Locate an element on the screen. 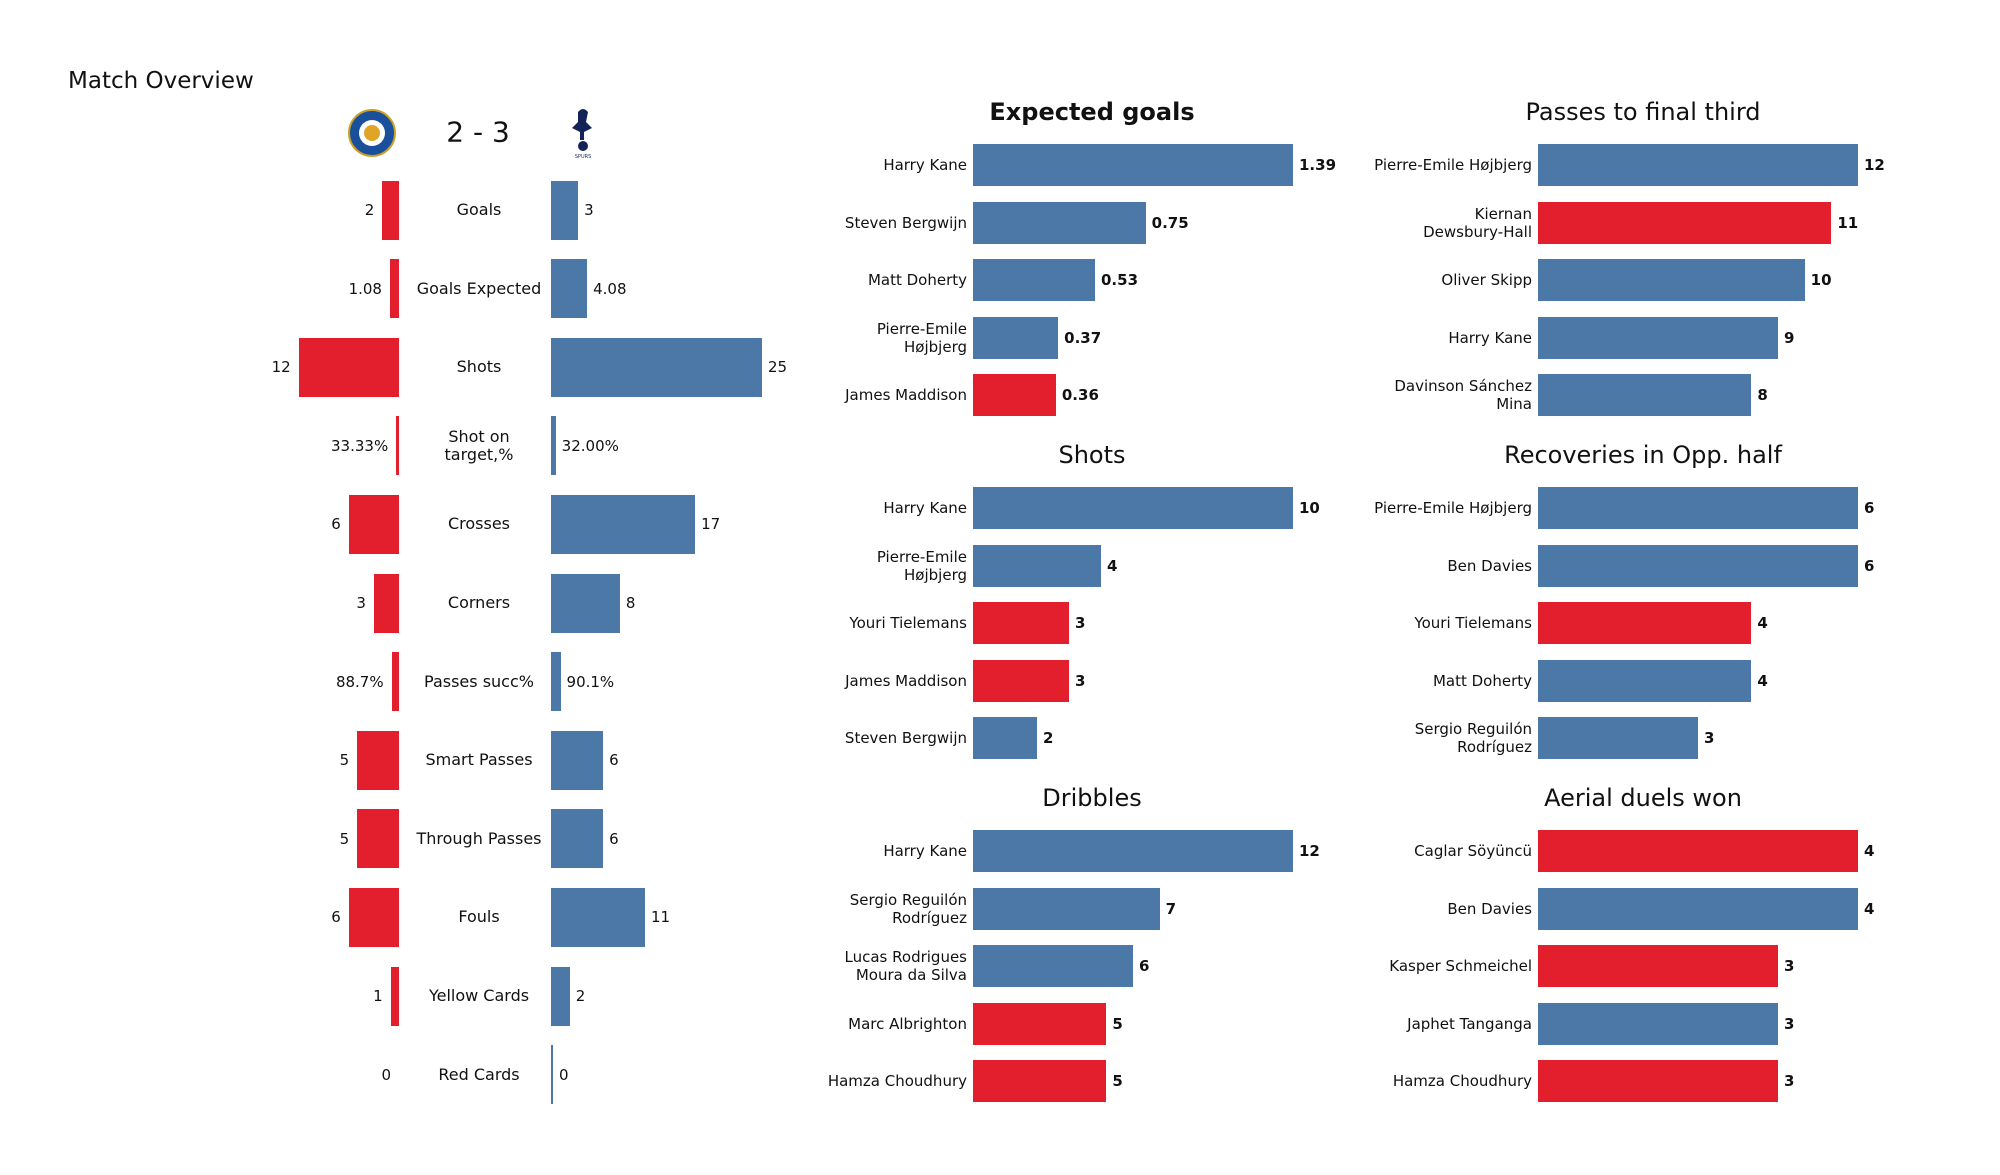 The image size is (2000, 1175). value-label: 25 is located at coordinates (778, 367).